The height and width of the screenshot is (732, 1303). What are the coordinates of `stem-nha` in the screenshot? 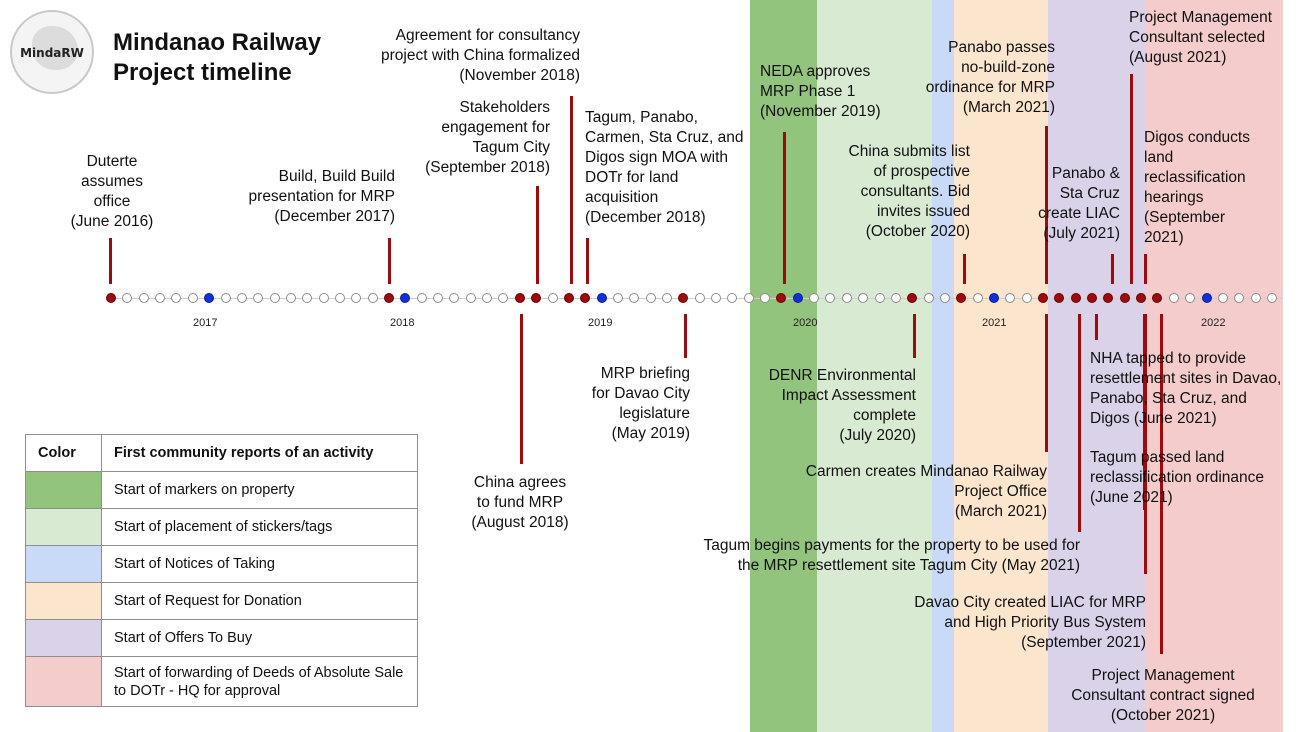 It's located at (1096, 327).